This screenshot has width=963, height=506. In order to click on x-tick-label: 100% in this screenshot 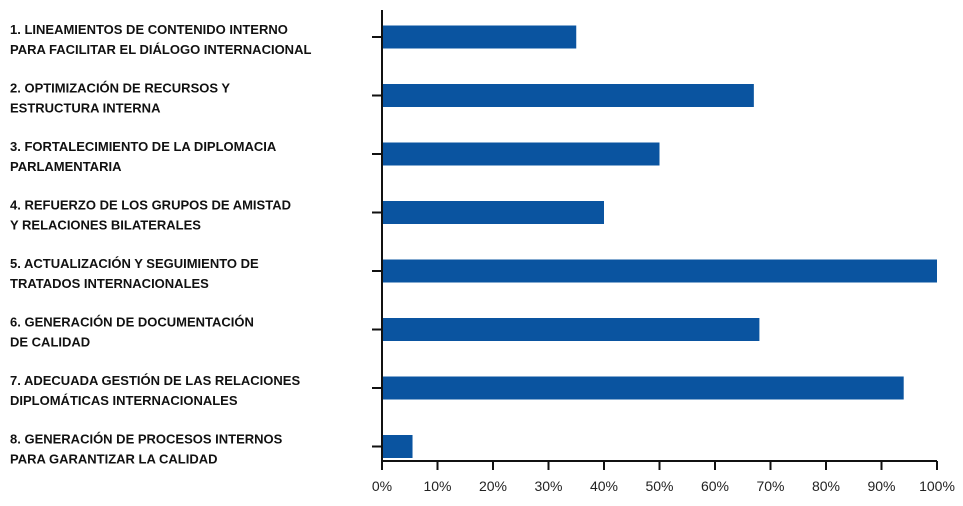, I will do `click(937, 486)`.